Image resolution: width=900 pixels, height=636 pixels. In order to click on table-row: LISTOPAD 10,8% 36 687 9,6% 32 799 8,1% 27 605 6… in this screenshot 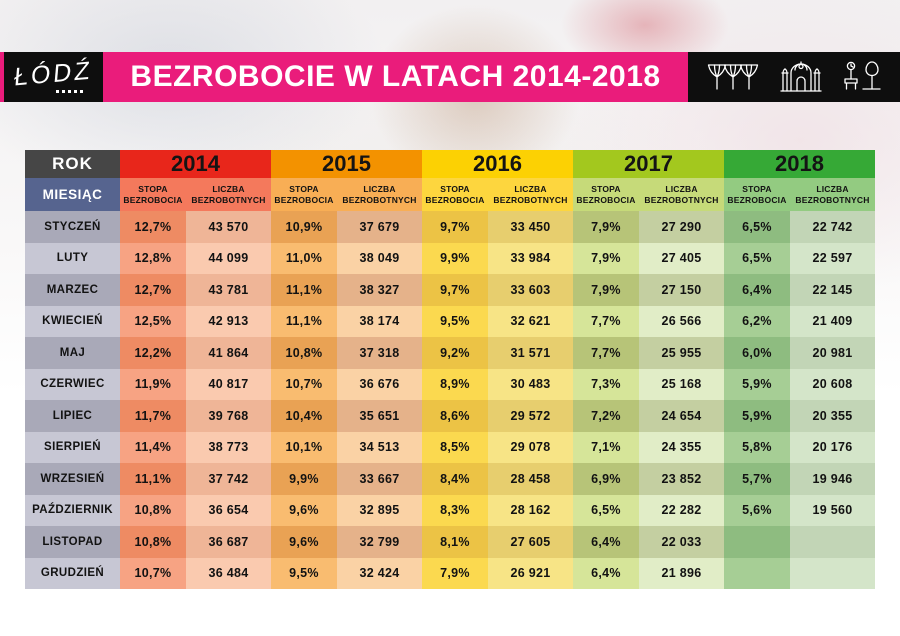, I will do `click(450, 542)`.